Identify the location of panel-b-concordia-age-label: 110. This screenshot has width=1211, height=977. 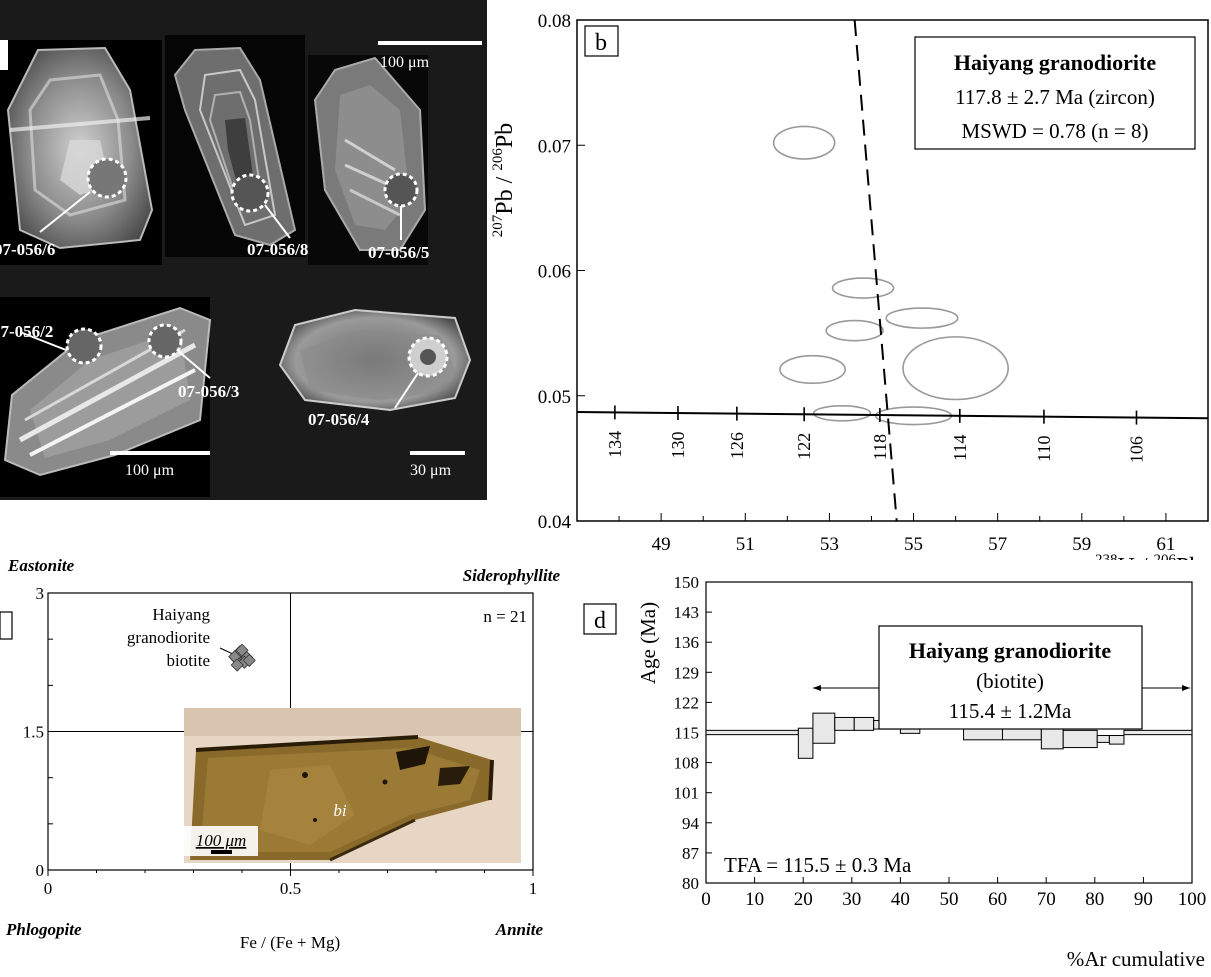
(1044, 448).